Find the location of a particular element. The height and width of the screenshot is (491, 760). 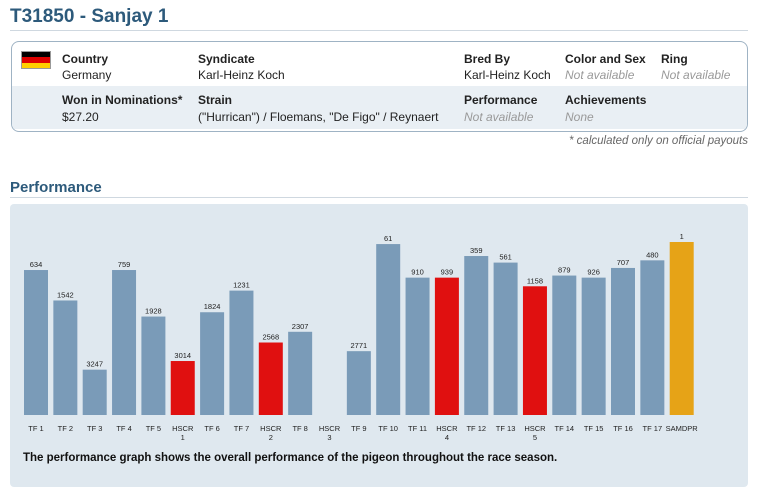

syndicate-value: Karl-Heinz Koch is located at coordinates (241, 75).